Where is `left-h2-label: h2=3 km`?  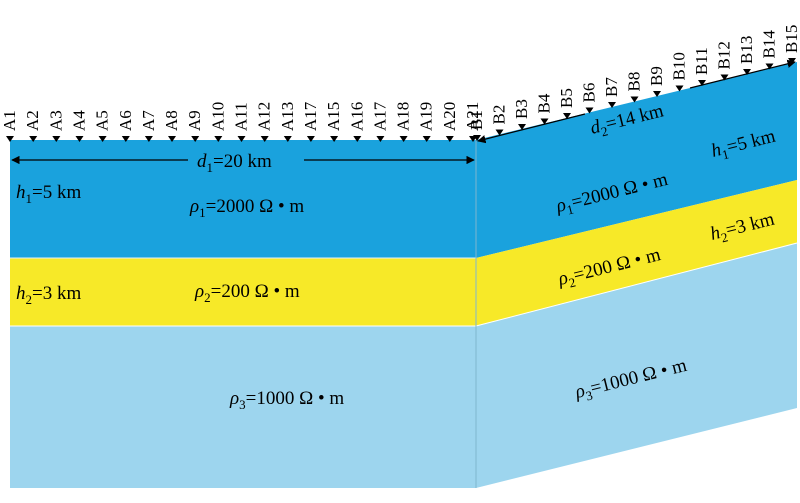 left-h2-label: h2=3 km is located at coordinates (48, 295).